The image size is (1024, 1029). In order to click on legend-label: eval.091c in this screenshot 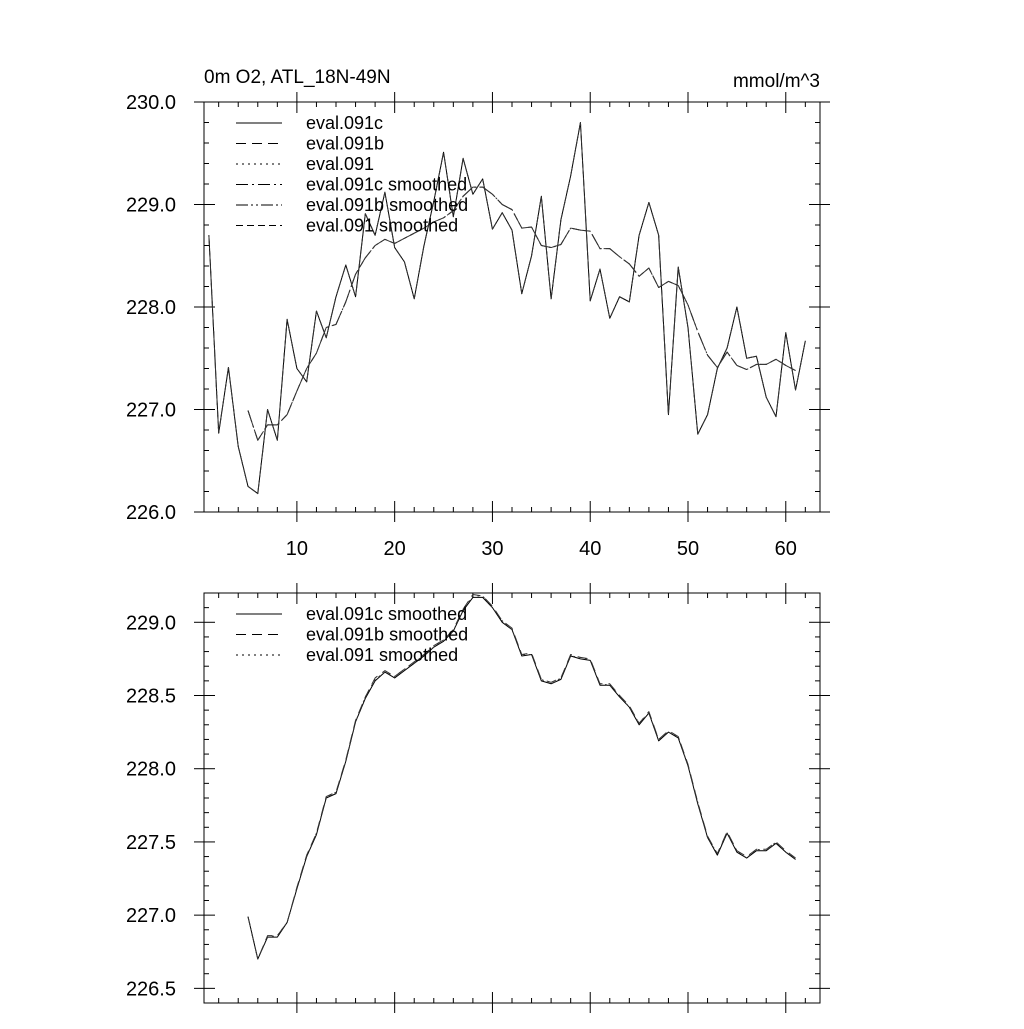, I will do `click(344, 123)`.